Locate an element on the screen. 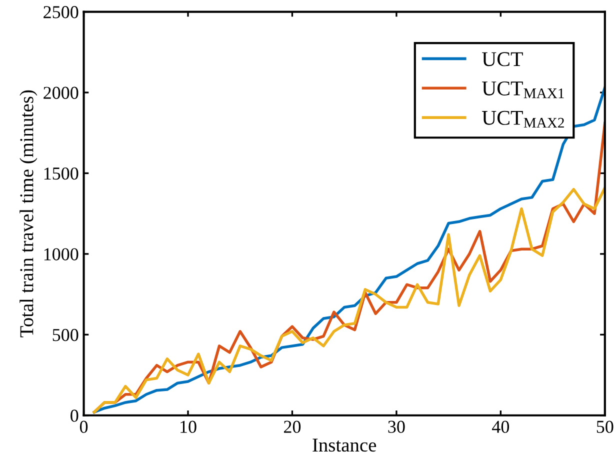 The image size is (616, 472). x-tick-label: 50 is located at coordinates (605, 426).